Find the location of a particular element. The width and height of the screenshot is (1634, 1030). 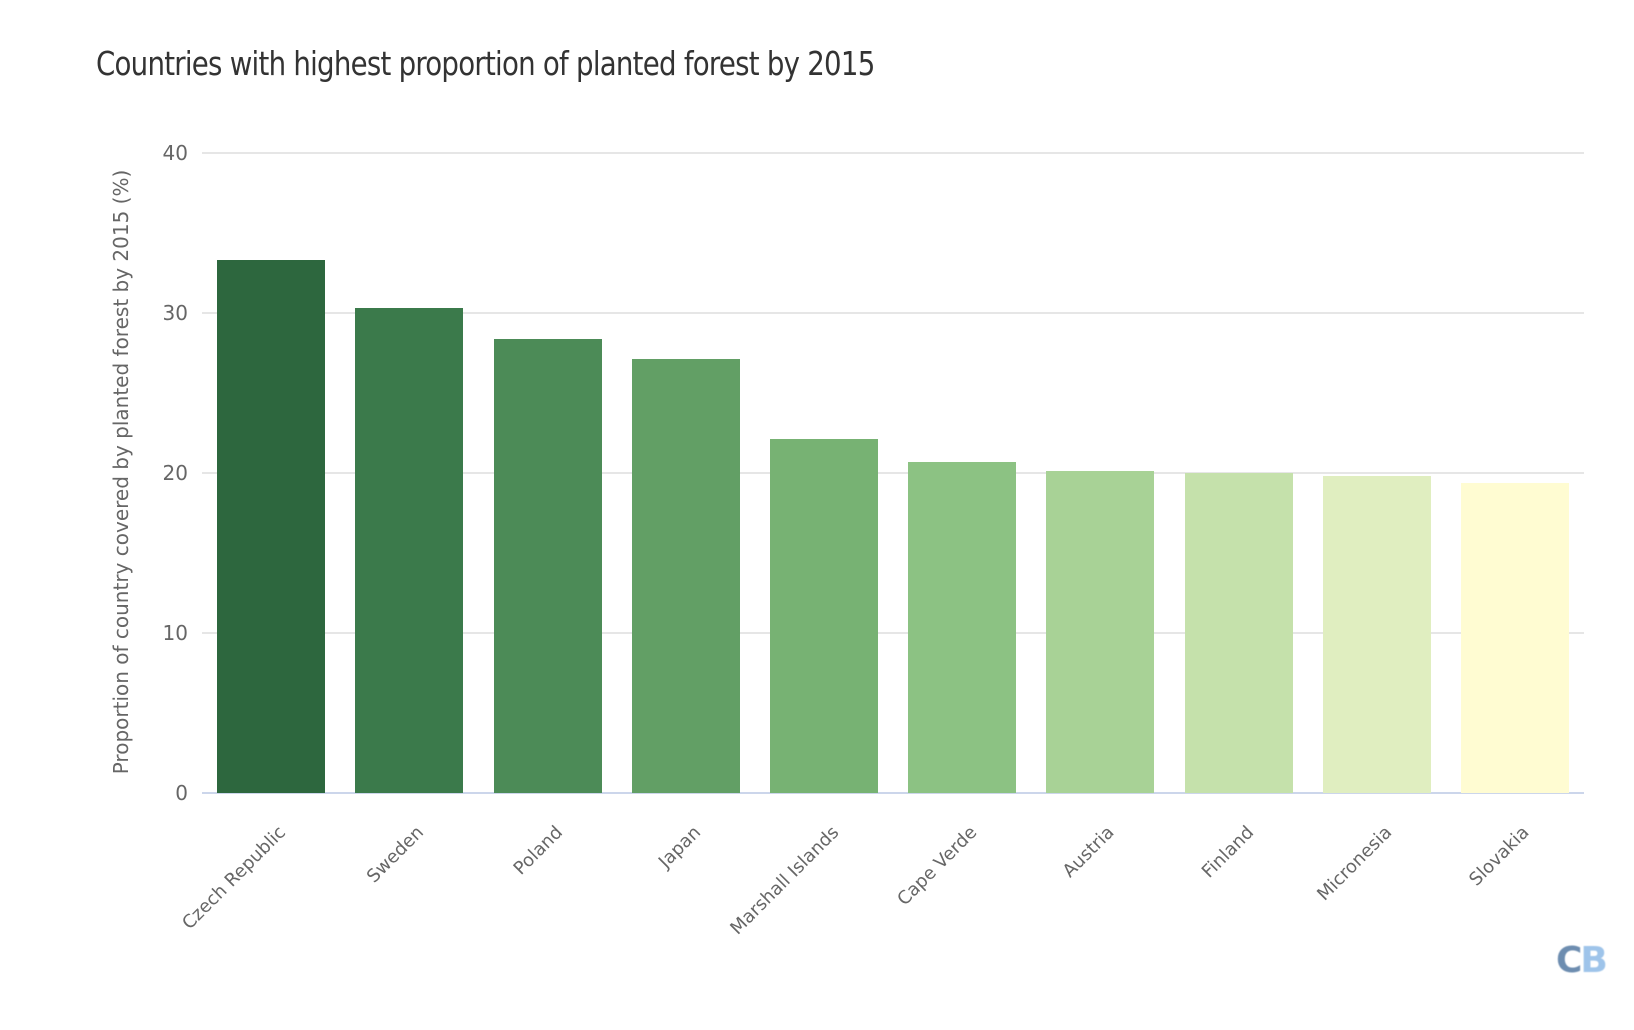

x-tick-label: Cape Verde is located at coordinates (937, 866).